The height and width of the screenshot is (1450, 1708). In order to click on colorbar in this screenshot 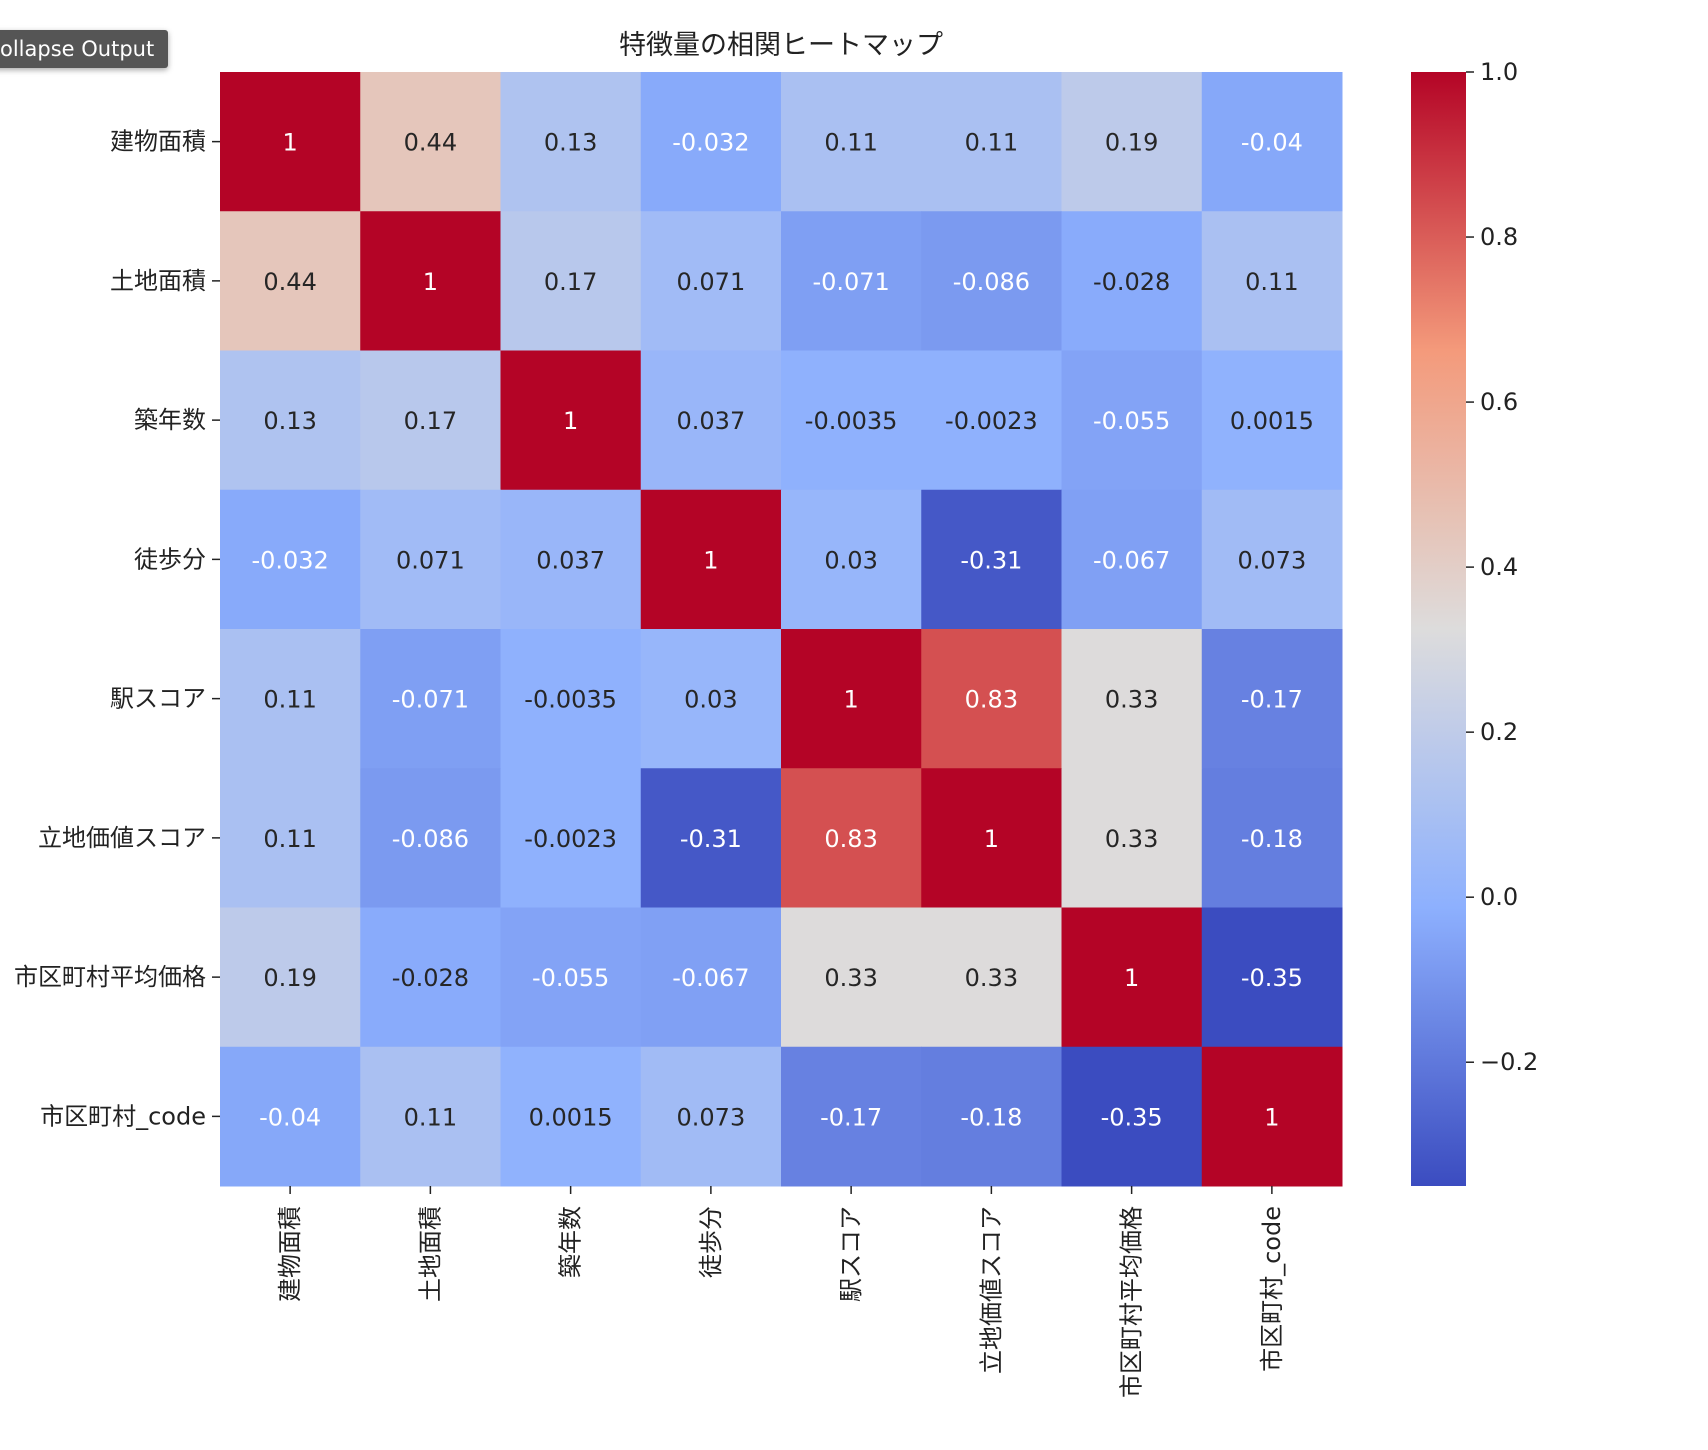, I will do `click(1438, 629)`.